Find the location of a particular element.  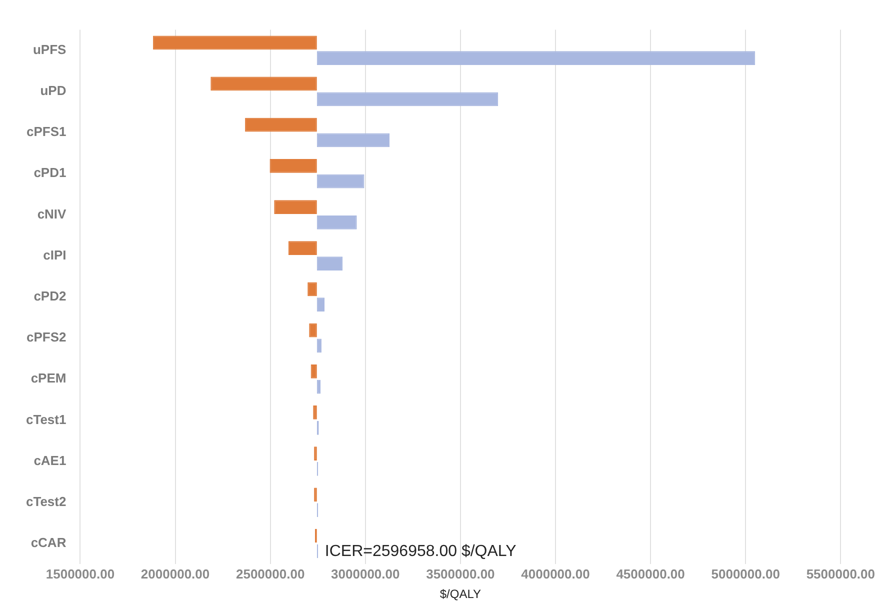

y-tick-label: cCAR is located at coordinates (48, 542).